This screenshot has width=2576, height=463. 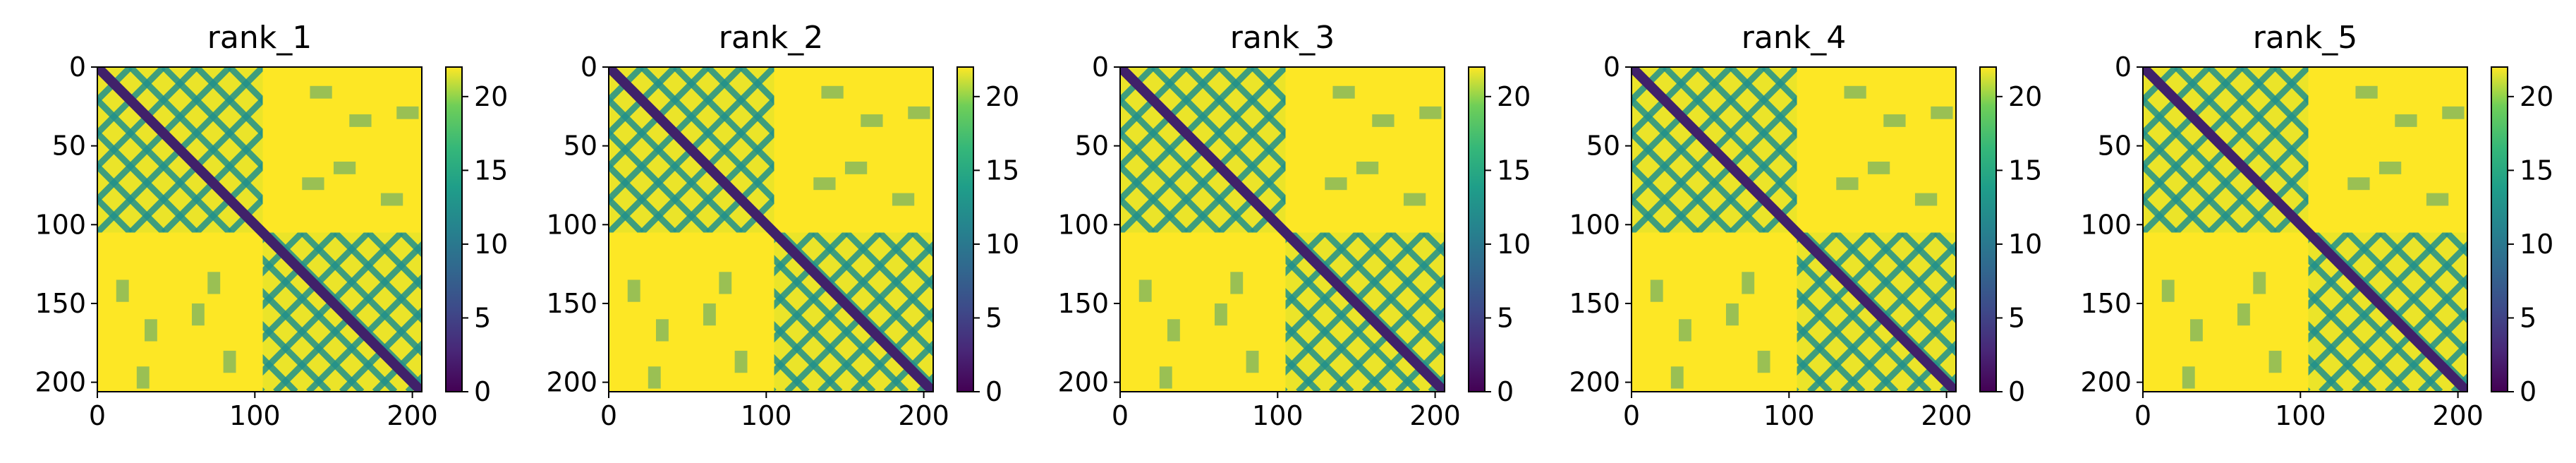 I want to click on panel-title: rank_1, so click(x=259, y=38).